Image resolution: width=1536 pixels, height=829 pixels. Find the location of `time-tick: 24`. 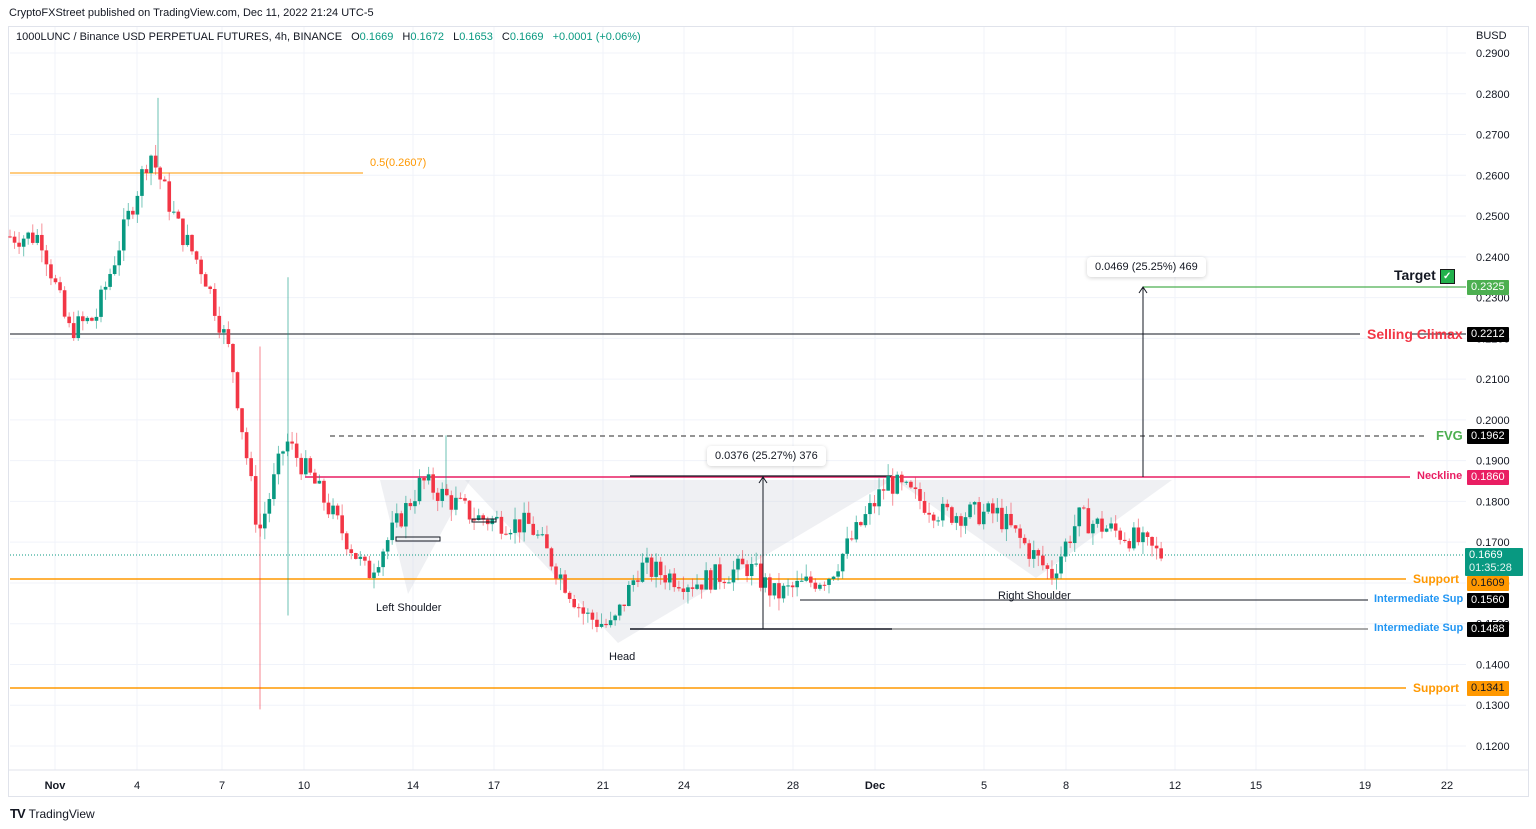

time-tick: 24 is located at coordinates (684, 786).